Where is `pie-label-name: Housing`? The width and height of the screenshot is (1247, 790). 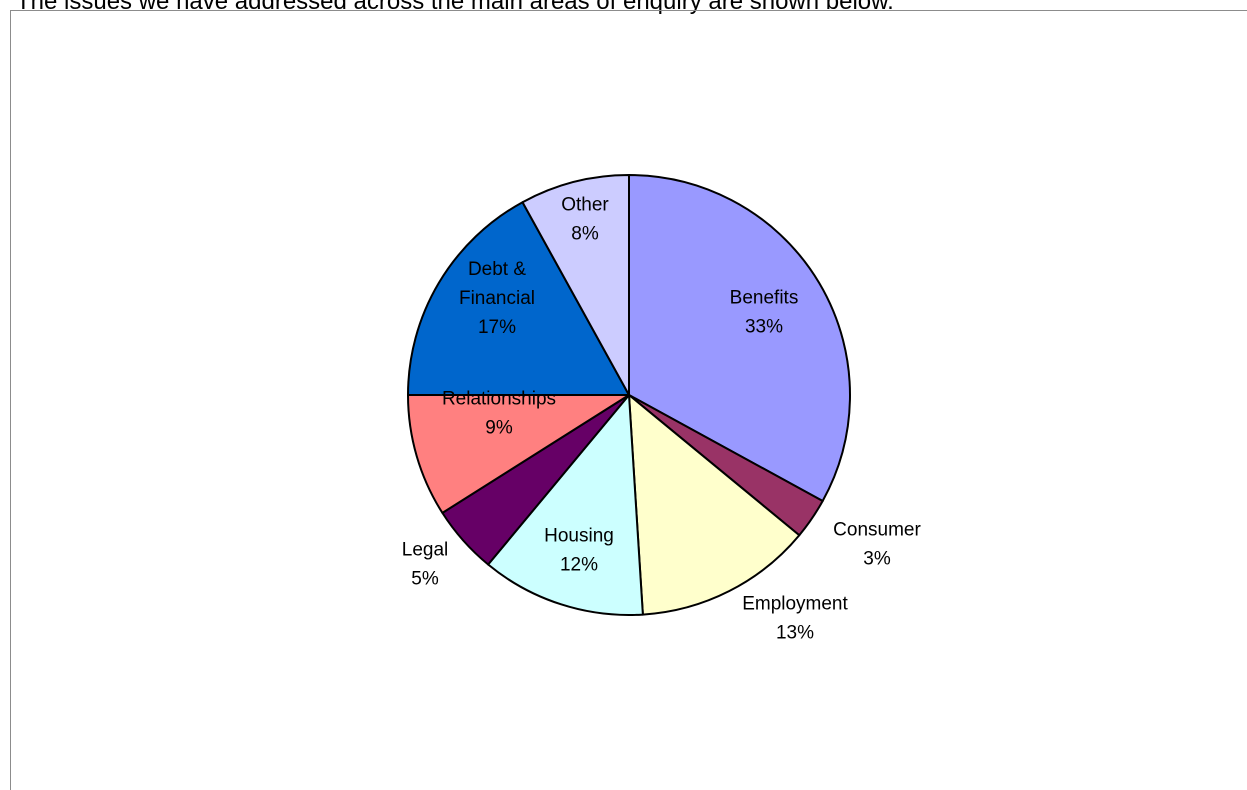 pie-label-name: Housing is located at coordinates (579, 536).